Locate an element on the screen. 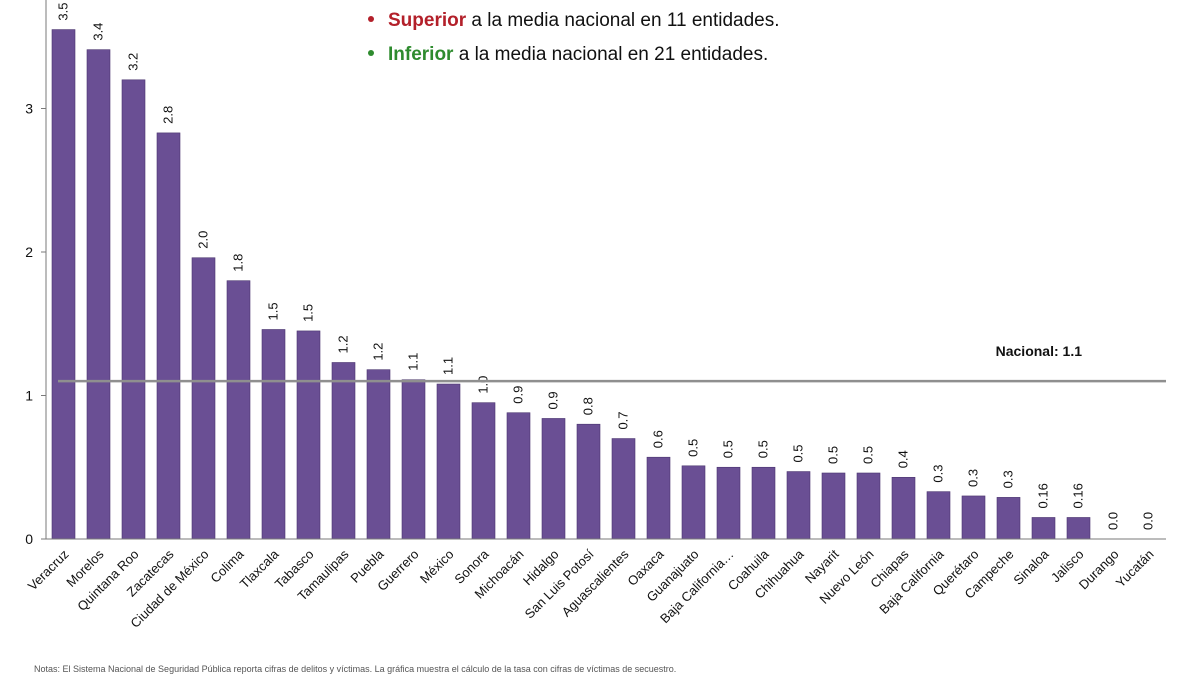 This screenshot has width=1200, height=674. y-tick-label: 2 is located at coordinates (29, 252).